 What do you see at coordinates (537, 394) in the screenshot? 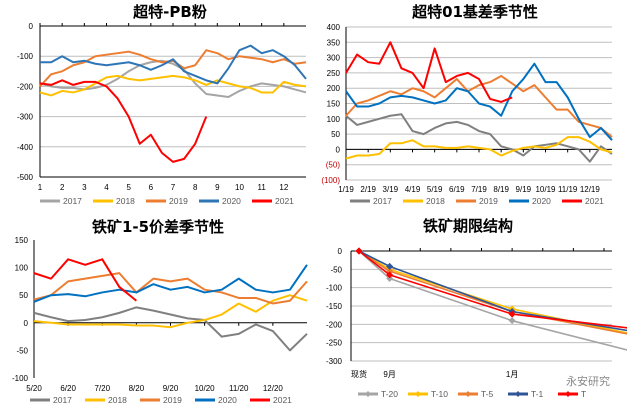
I see `legend-label: T-1` at bounding box center [537, 394].